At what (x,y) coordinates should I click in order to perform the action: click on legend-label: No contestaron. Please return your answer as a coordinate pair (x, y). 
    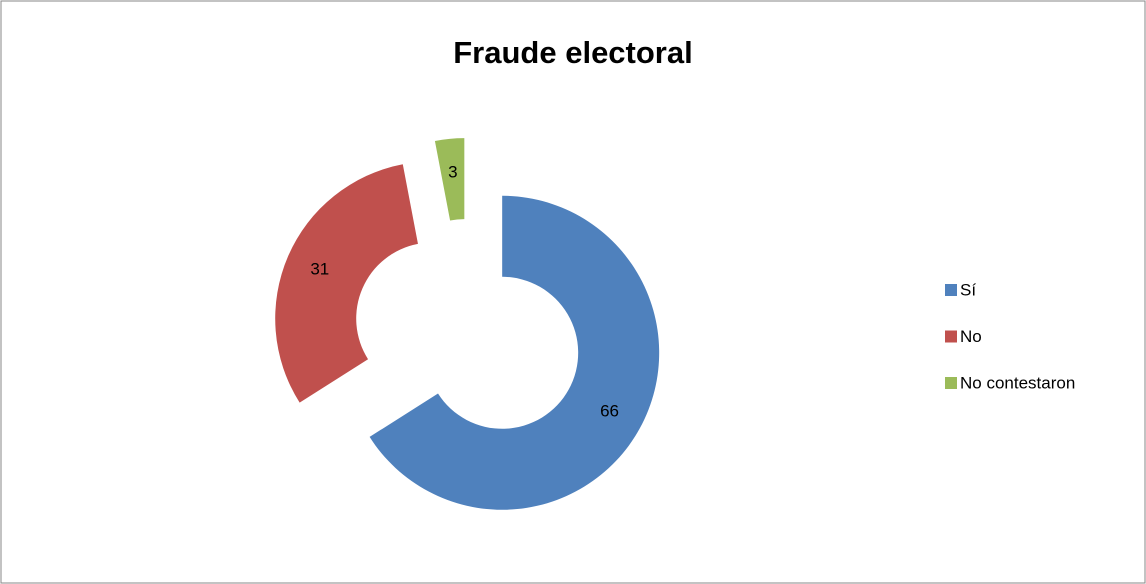
    Looking at the image, I should click on (1017, 382).